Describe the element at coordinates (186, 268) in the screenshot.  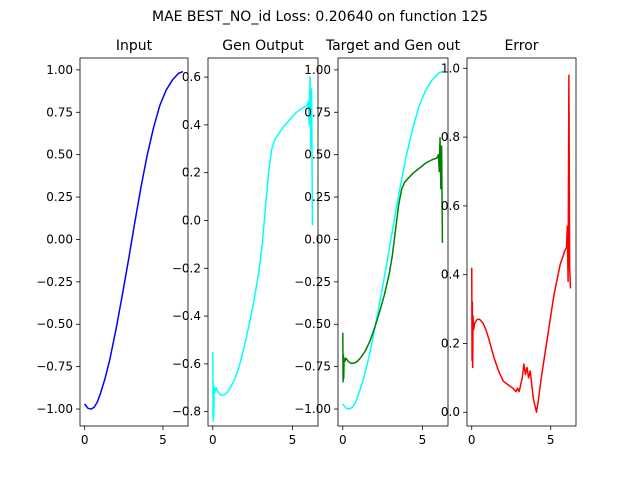
I see `panel-2-ytick-label-3: −0.2` at that location.